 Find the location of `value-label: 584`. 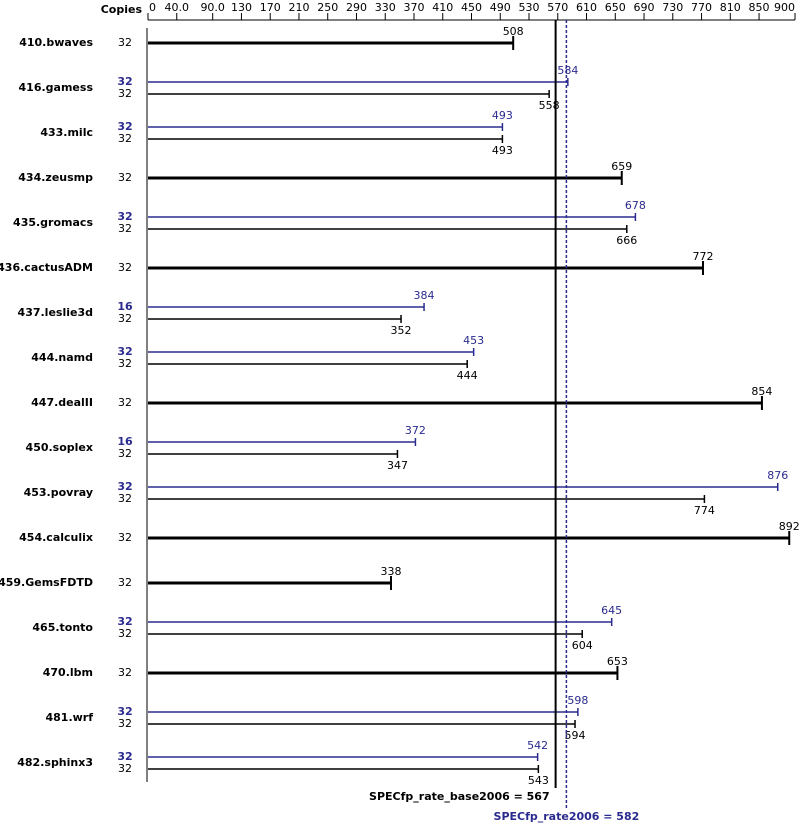

value-label: 584 is located at coordinates (567, 70).